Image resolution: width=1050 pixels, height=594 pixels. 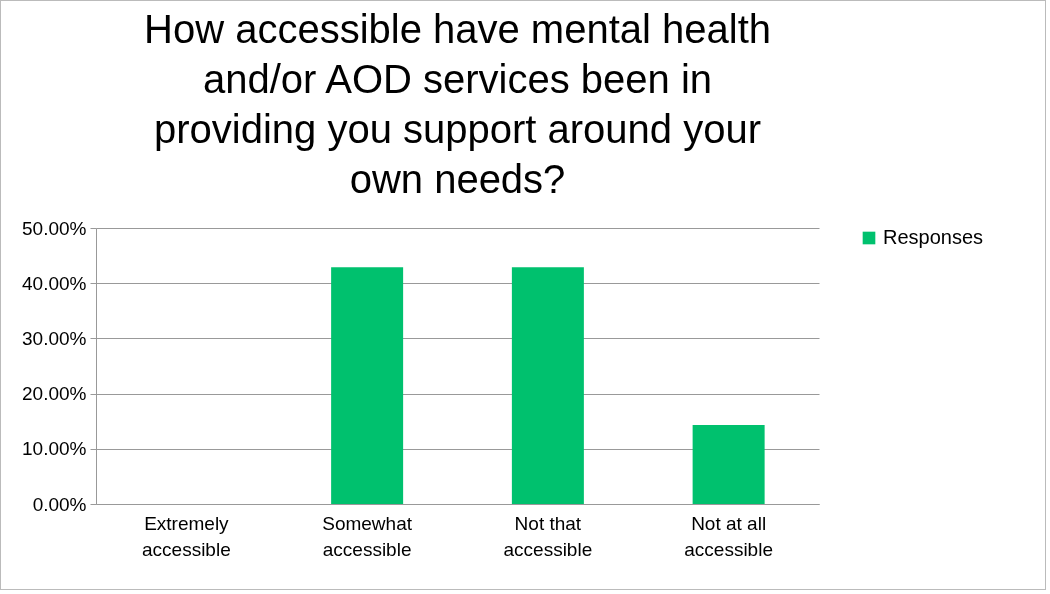 I want to click on x-tick-label: Extremely accessible, so click(x=186, y=536).